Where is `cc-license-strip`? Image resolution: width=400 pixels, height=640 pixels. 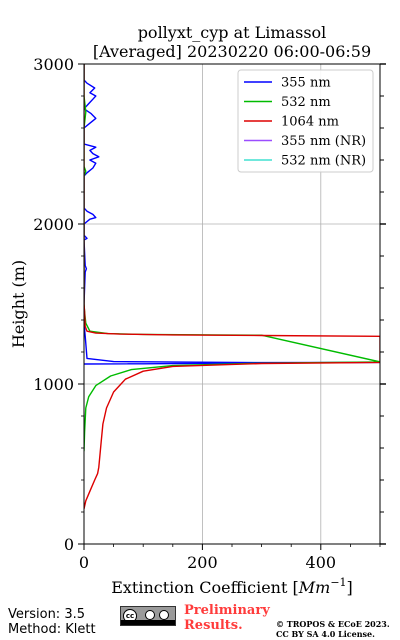 cc-license-strip is located at coordinates (148, 622).